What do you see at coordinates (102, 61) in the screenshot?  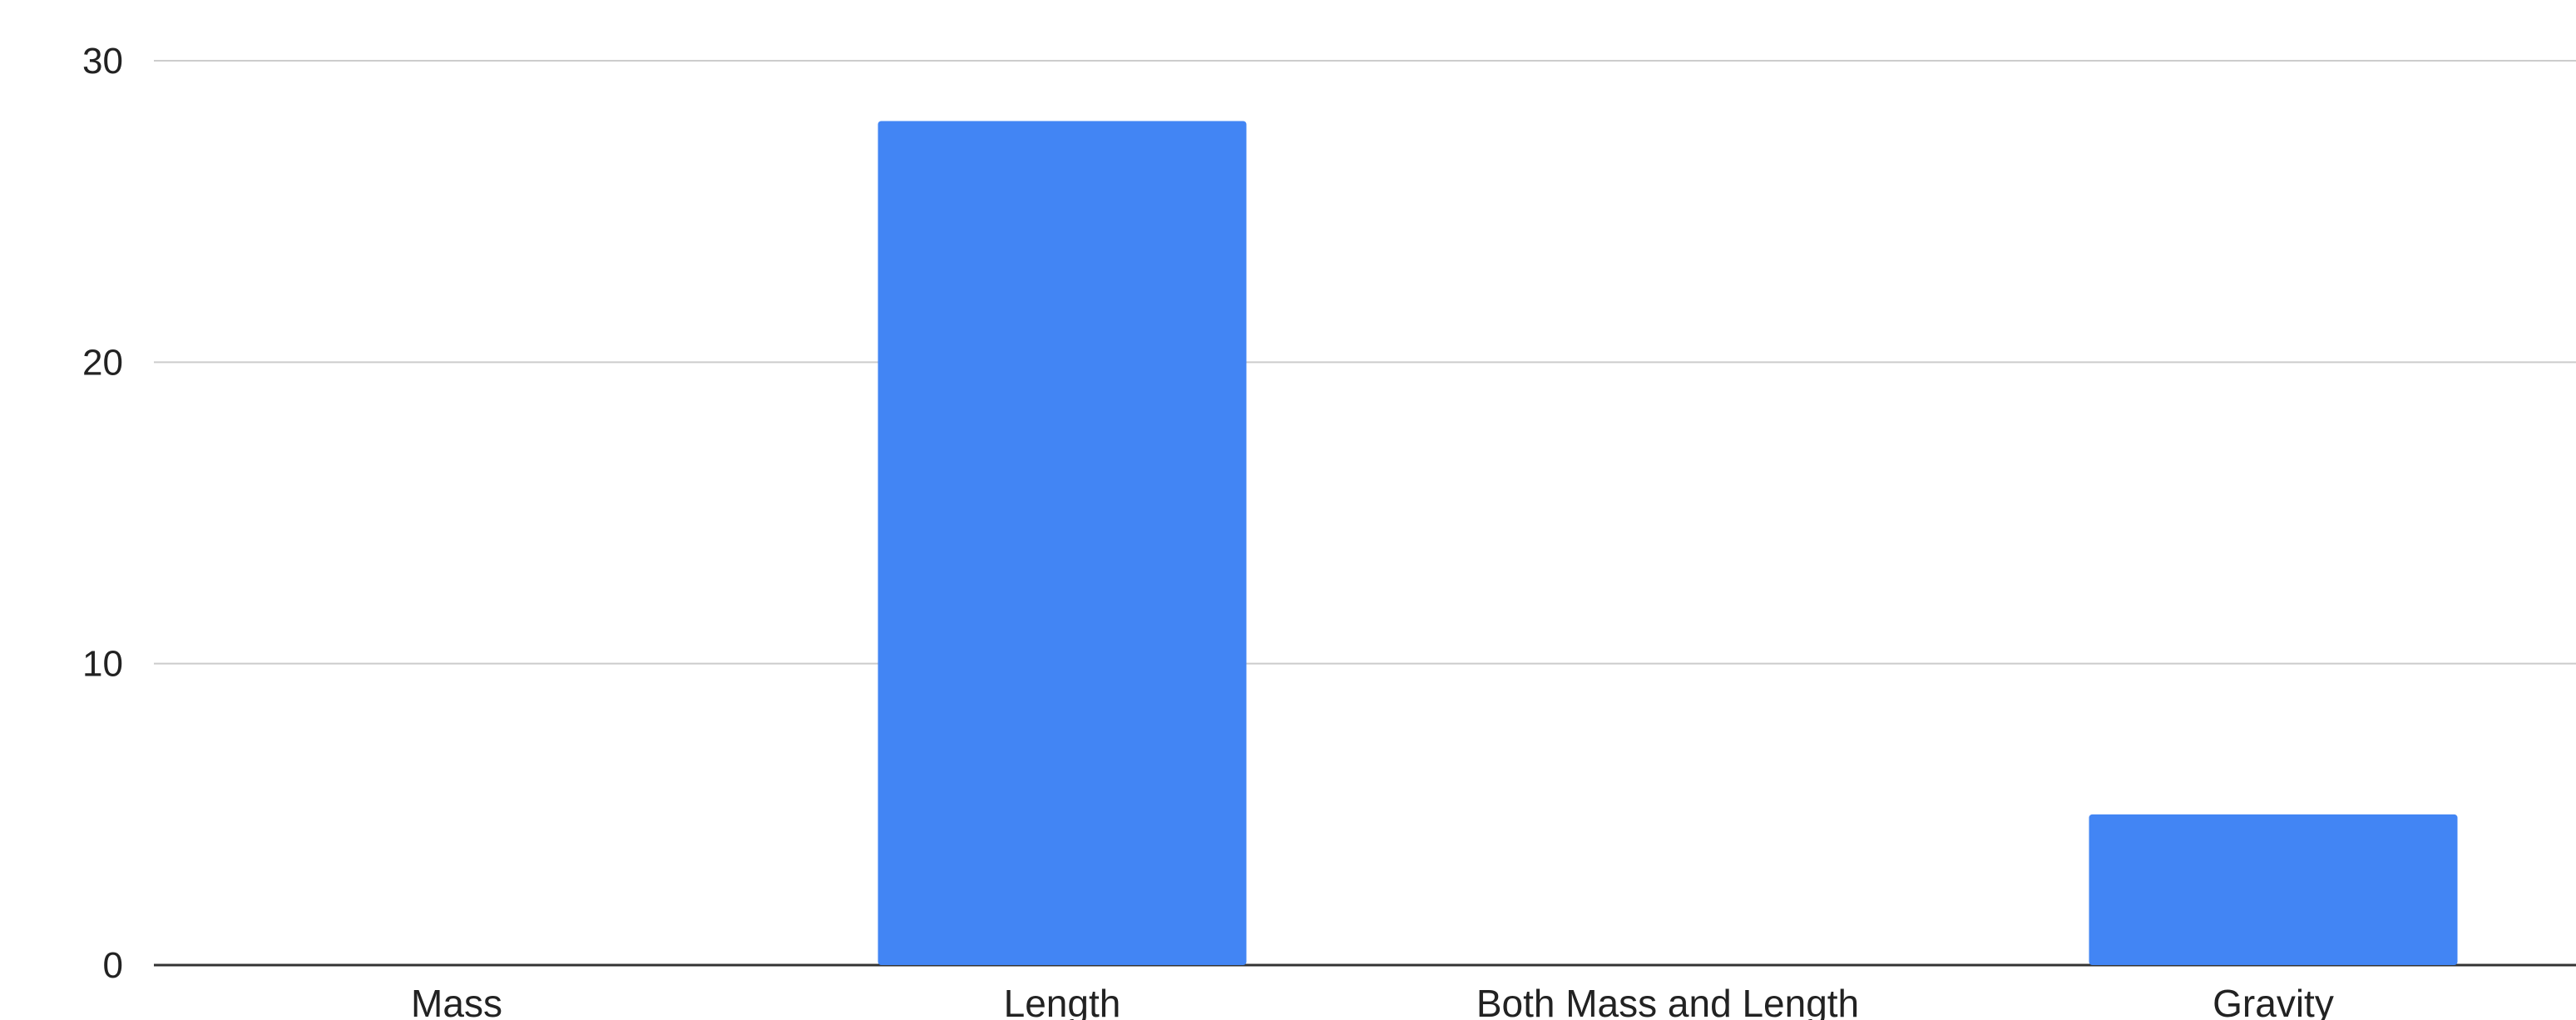 I see `y-tick-label: 30` at bounding box center [102, 61].